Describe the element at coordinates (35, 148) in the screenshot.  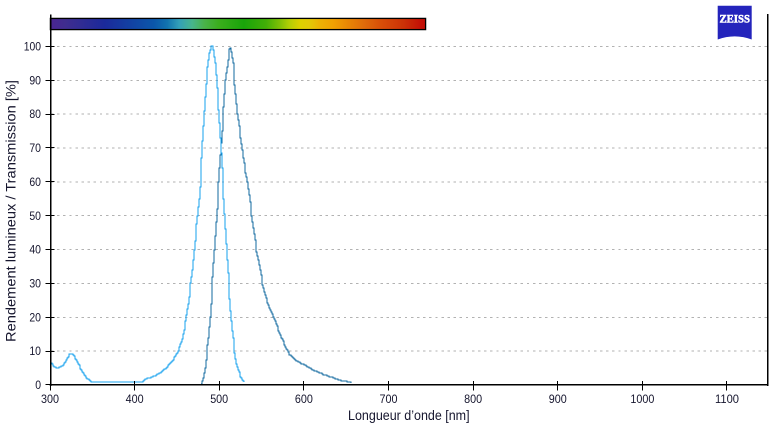
I see `svg-text: 70` at that location.